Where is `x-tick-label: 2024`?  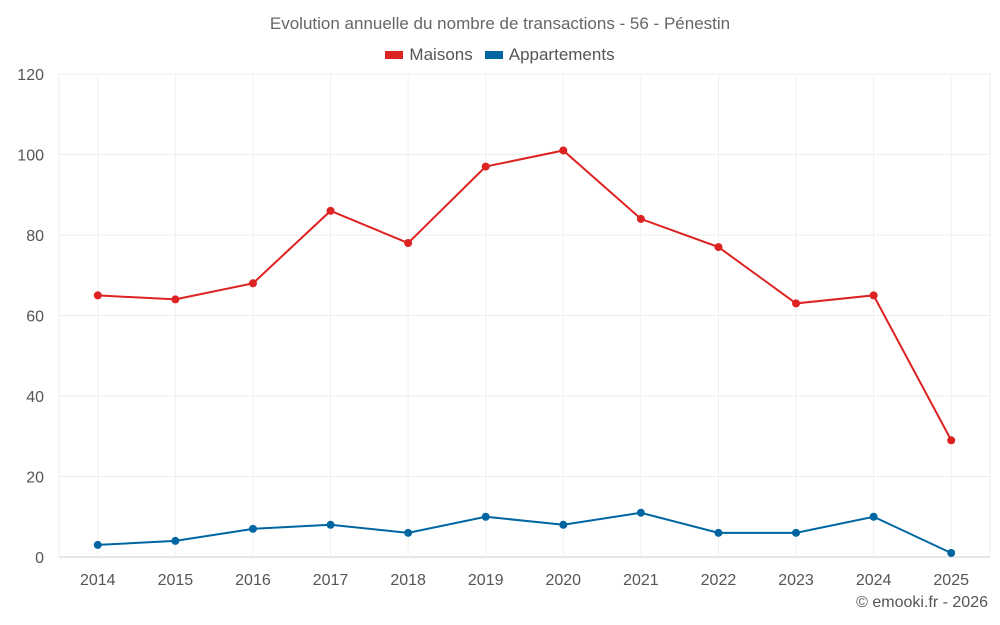
x-tick-label: 2024 is located at coordinates (874, 580).